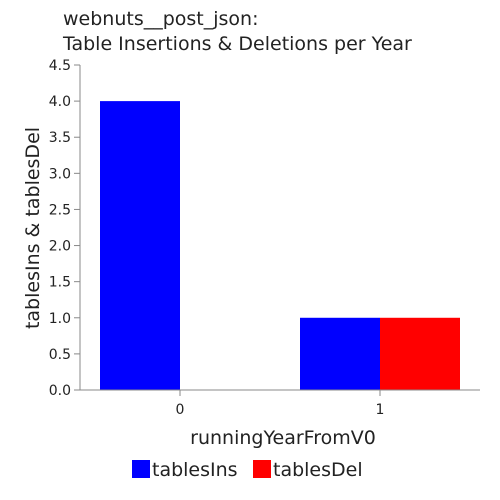 The width and height of the screenshot is (500, 500). I want to click on y-tick-label: 3.5, so click(60, 138).